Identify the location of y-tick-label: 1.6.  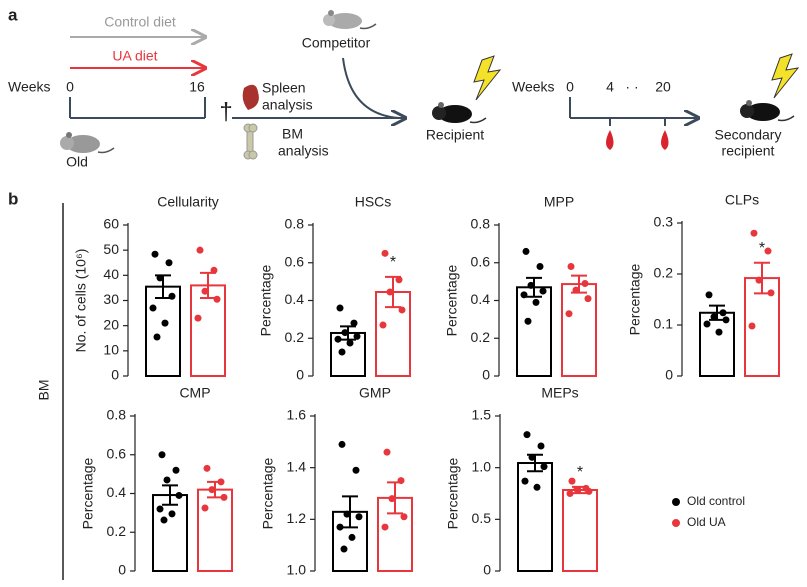
(297, 415).